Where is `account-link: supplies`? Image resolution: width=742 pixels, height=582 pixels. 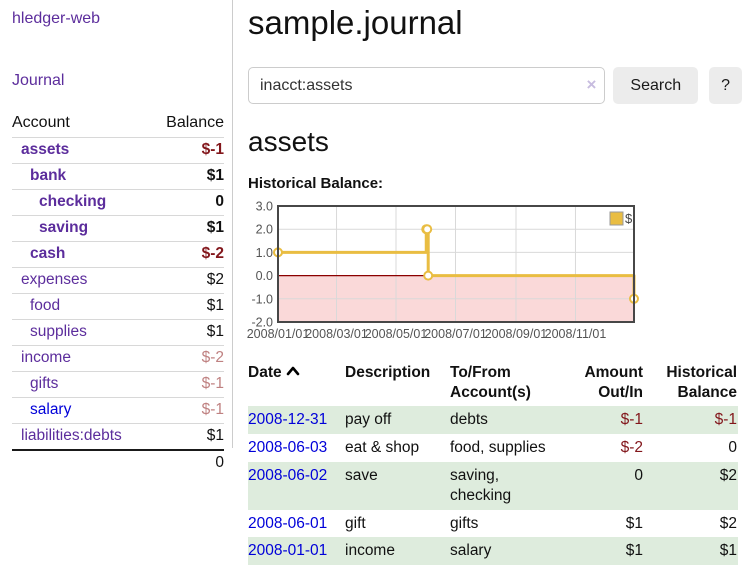
account-link: supplies is located at coordinates (58, 331).